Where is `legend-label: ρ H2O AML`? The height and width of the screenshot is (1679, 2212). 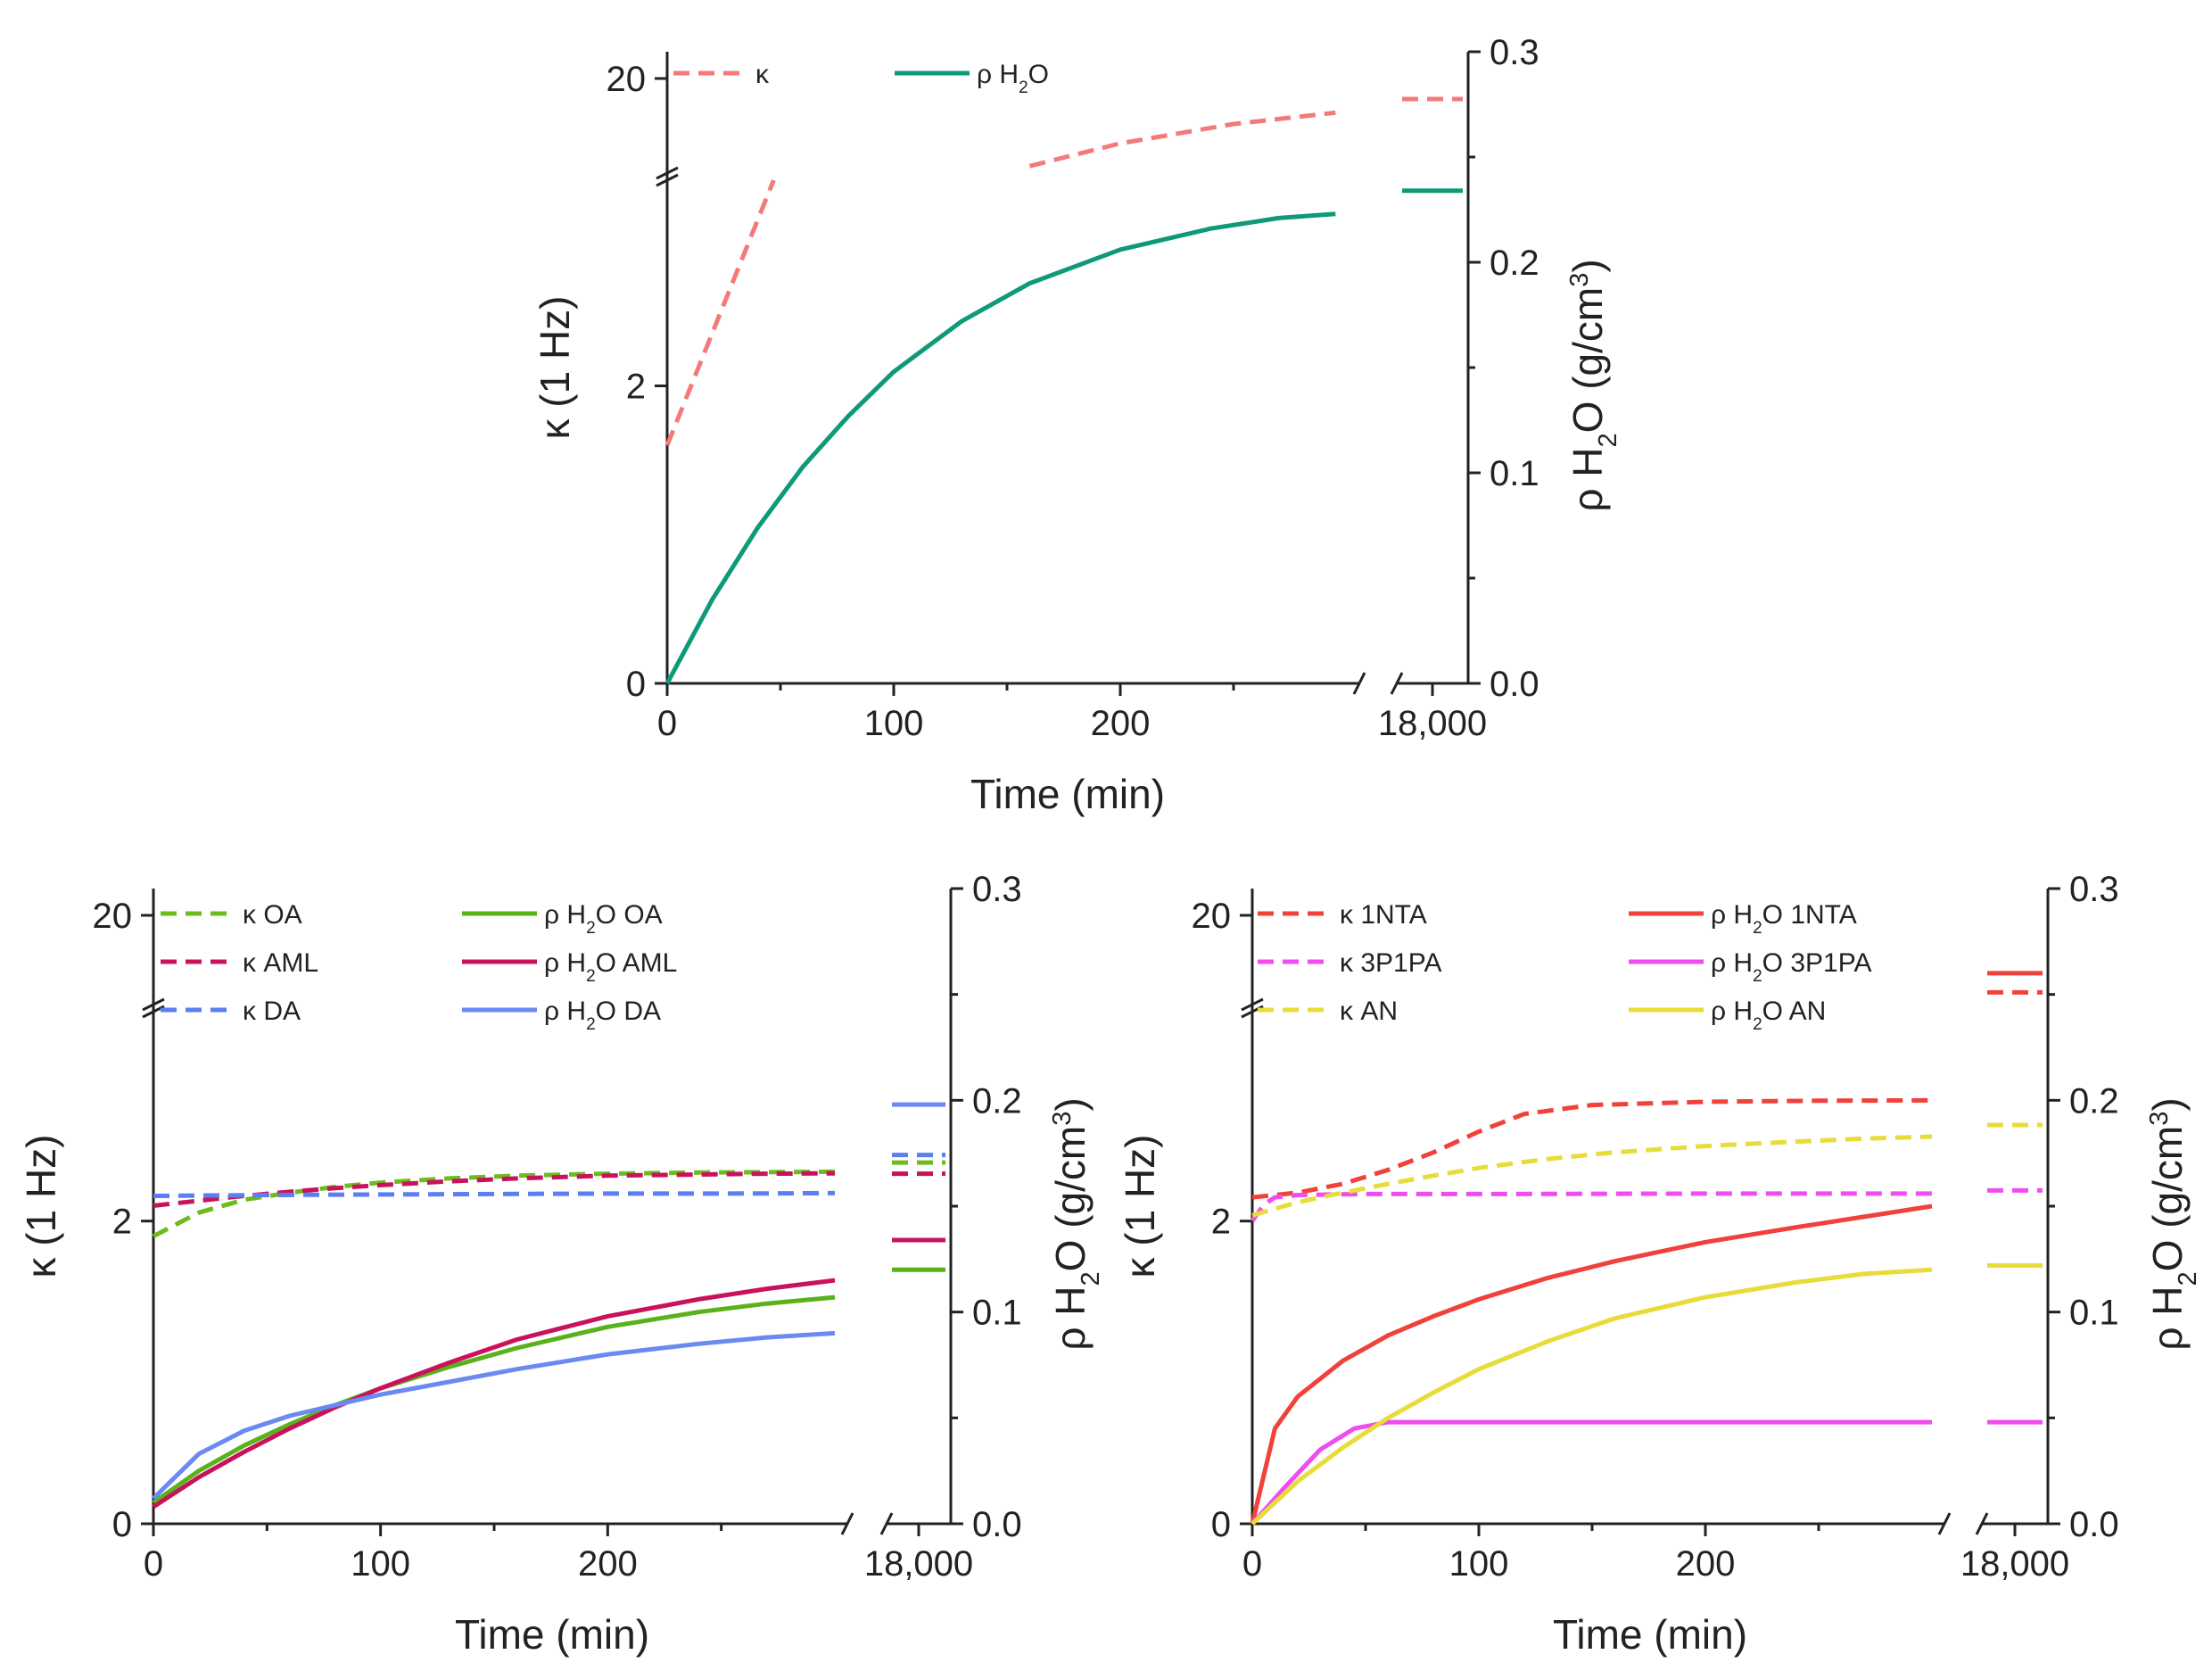
legend-label: ρ H2O AML is located at coordinates (611, 967).